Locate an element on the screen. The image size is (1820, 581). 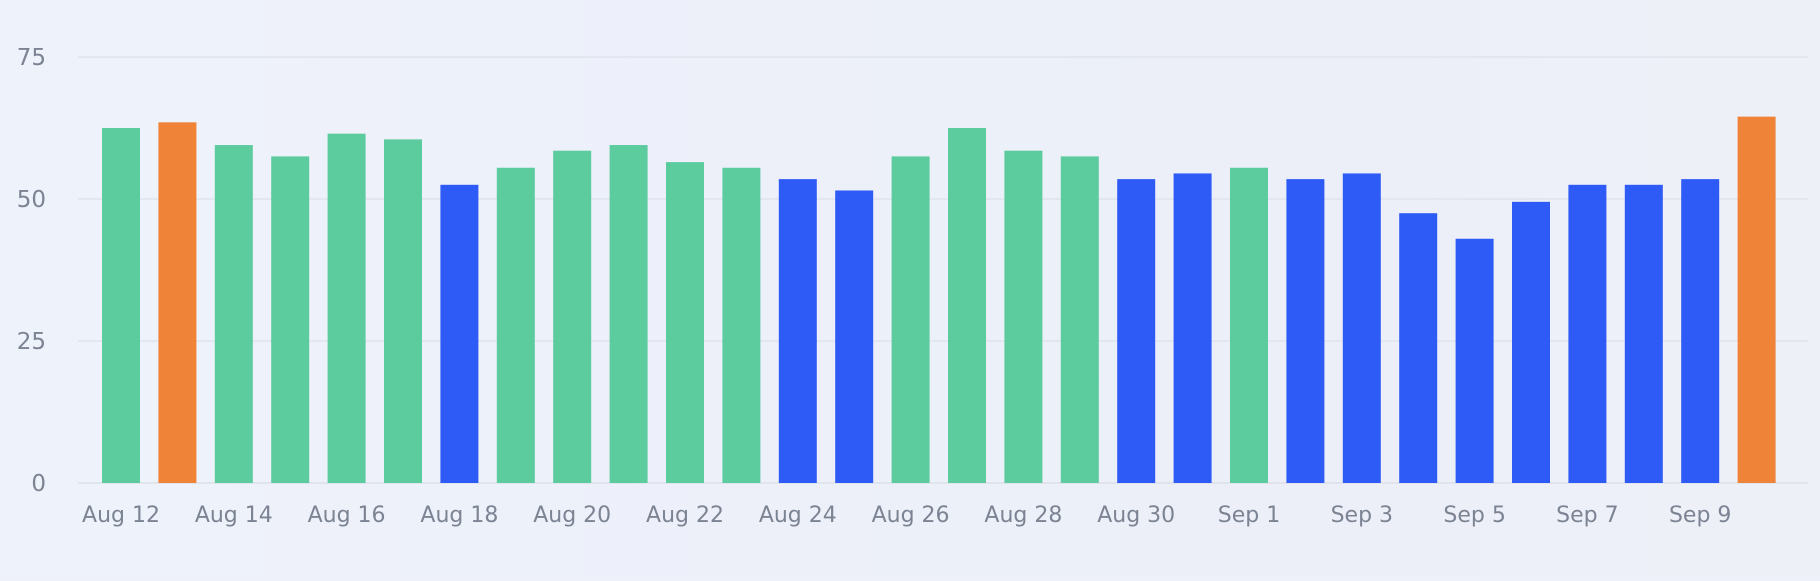
x-tick-label: Aug 28 is located at coordinates (1023, 515).